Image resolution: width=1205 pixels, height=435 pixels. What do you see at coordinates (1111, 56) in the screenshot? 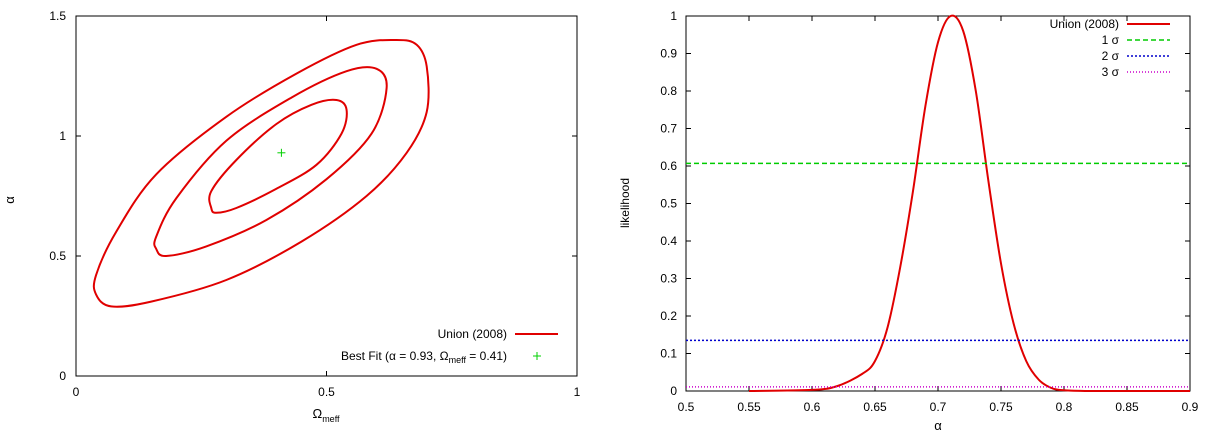
I see `legend-2-sigma-label: 2 σ` at bounding box center [1111, 56].